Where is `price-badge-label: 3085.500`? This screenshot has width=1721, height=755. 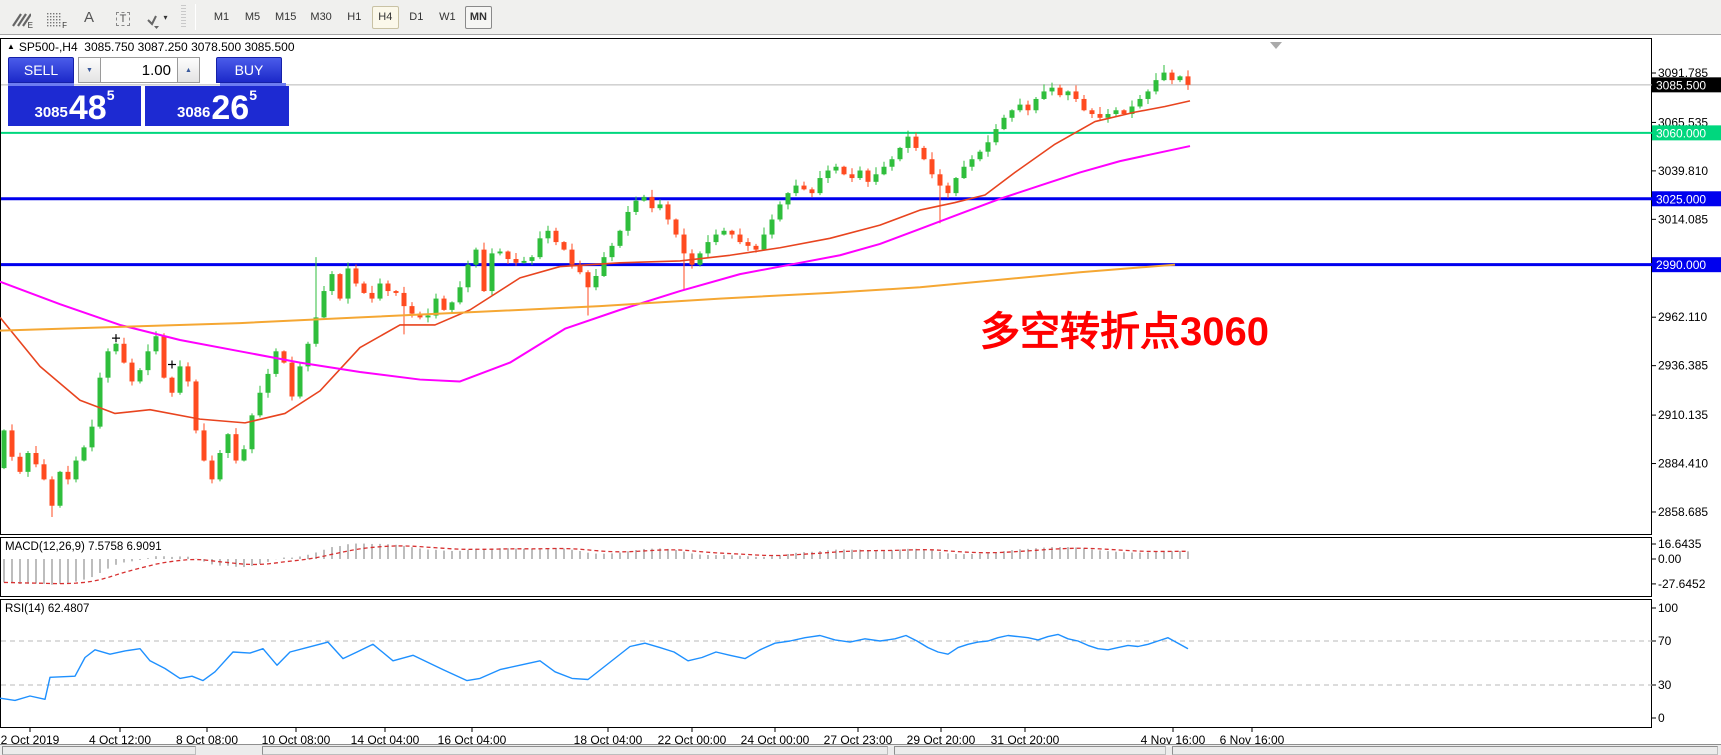 price-badge-label: 3085.500 is located at coordinates (1681, 85).